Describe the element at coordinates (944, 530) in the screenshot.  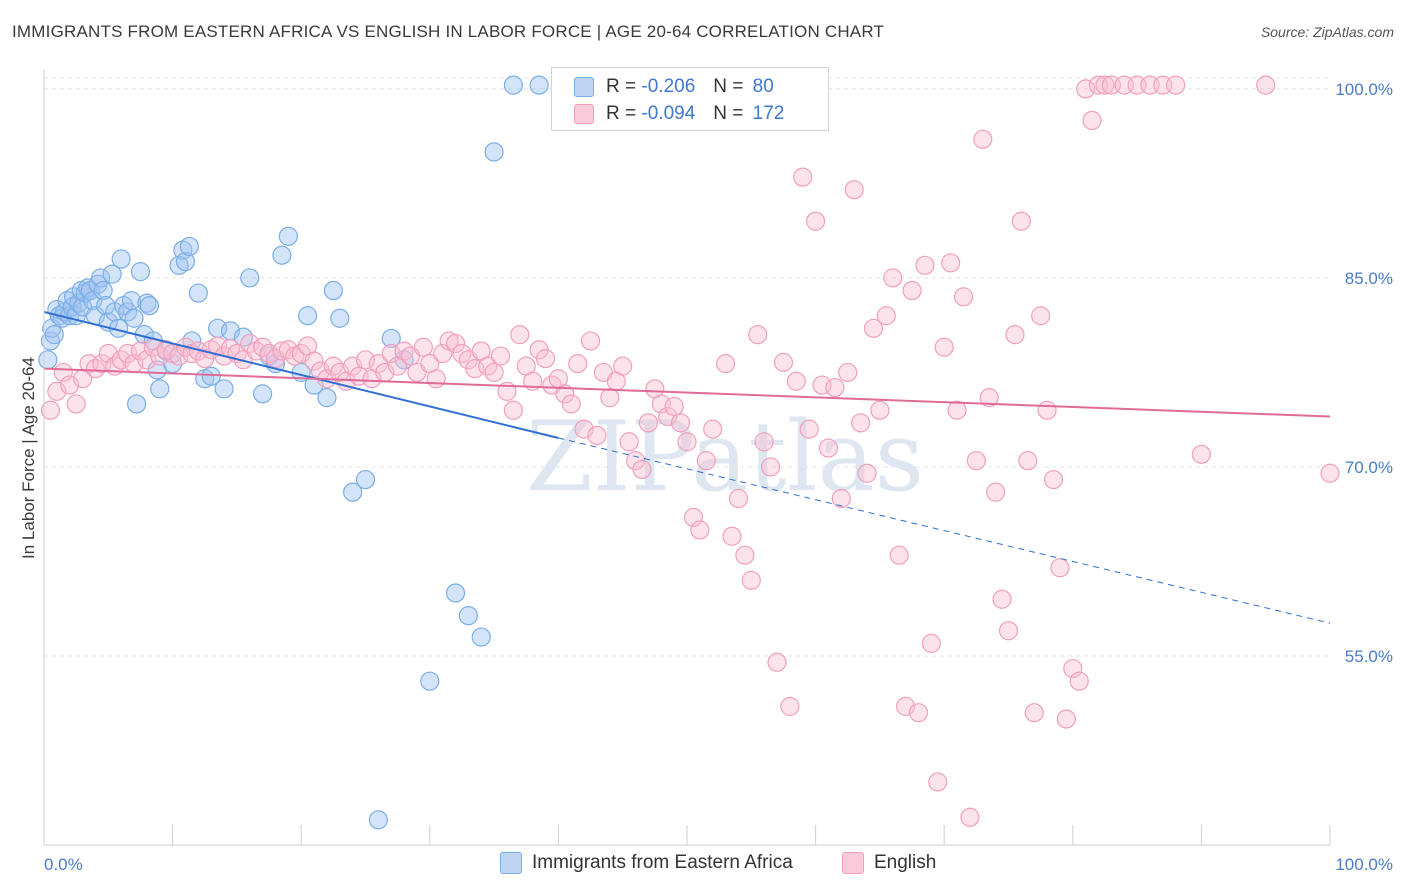
I see `trend-line-immigrants-extension` at that location.